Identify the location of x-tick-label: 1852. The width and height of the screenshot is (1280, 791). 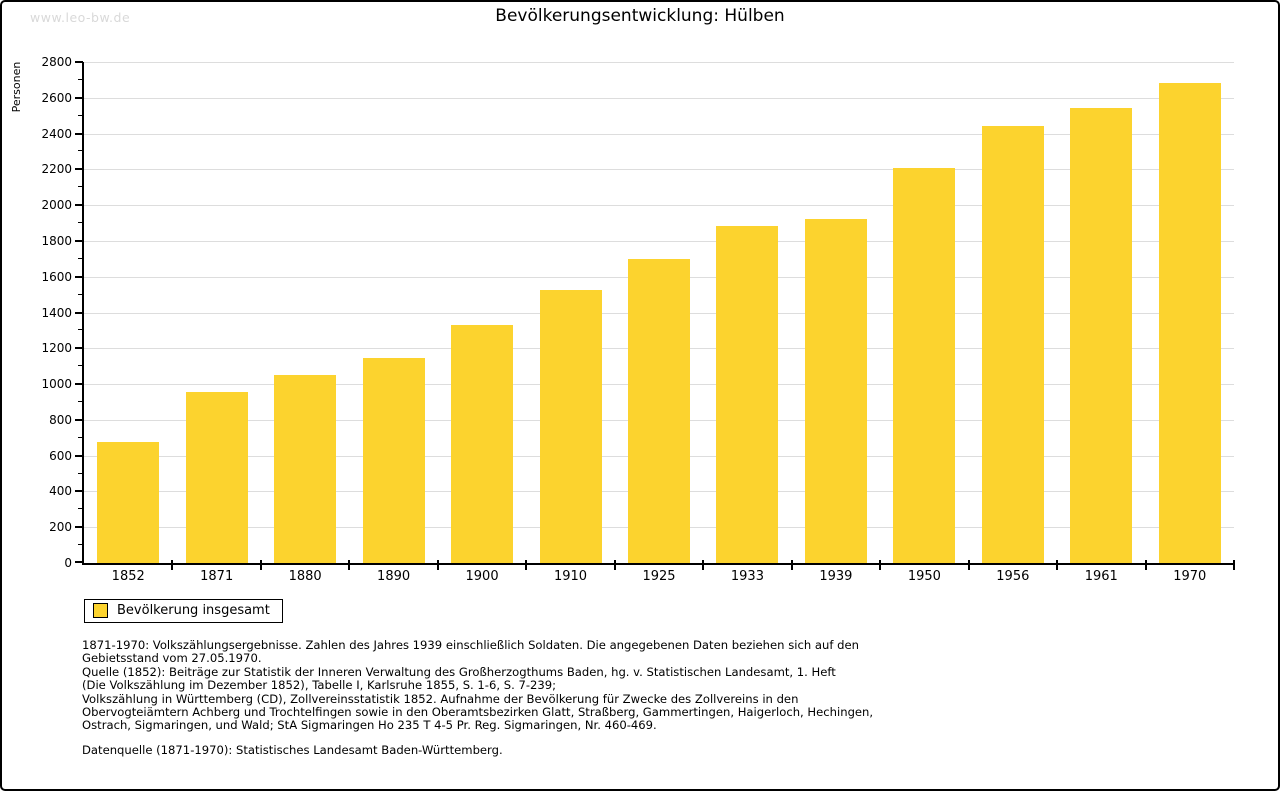
(128, 576).